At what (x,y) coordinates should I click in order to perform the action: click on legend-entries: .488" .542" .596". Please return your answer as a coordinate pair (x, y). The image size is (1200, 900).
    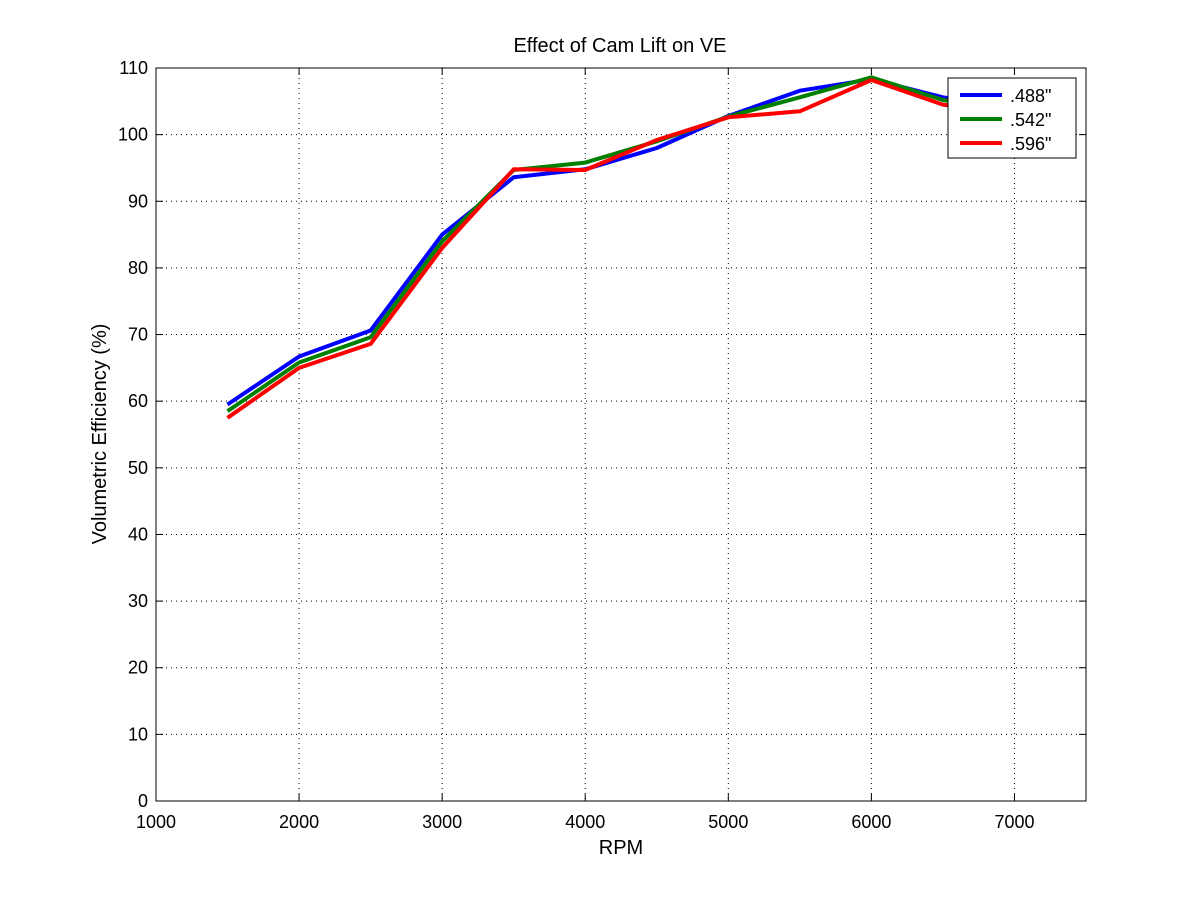
    Looking at the image, I should click on (1005, 120).